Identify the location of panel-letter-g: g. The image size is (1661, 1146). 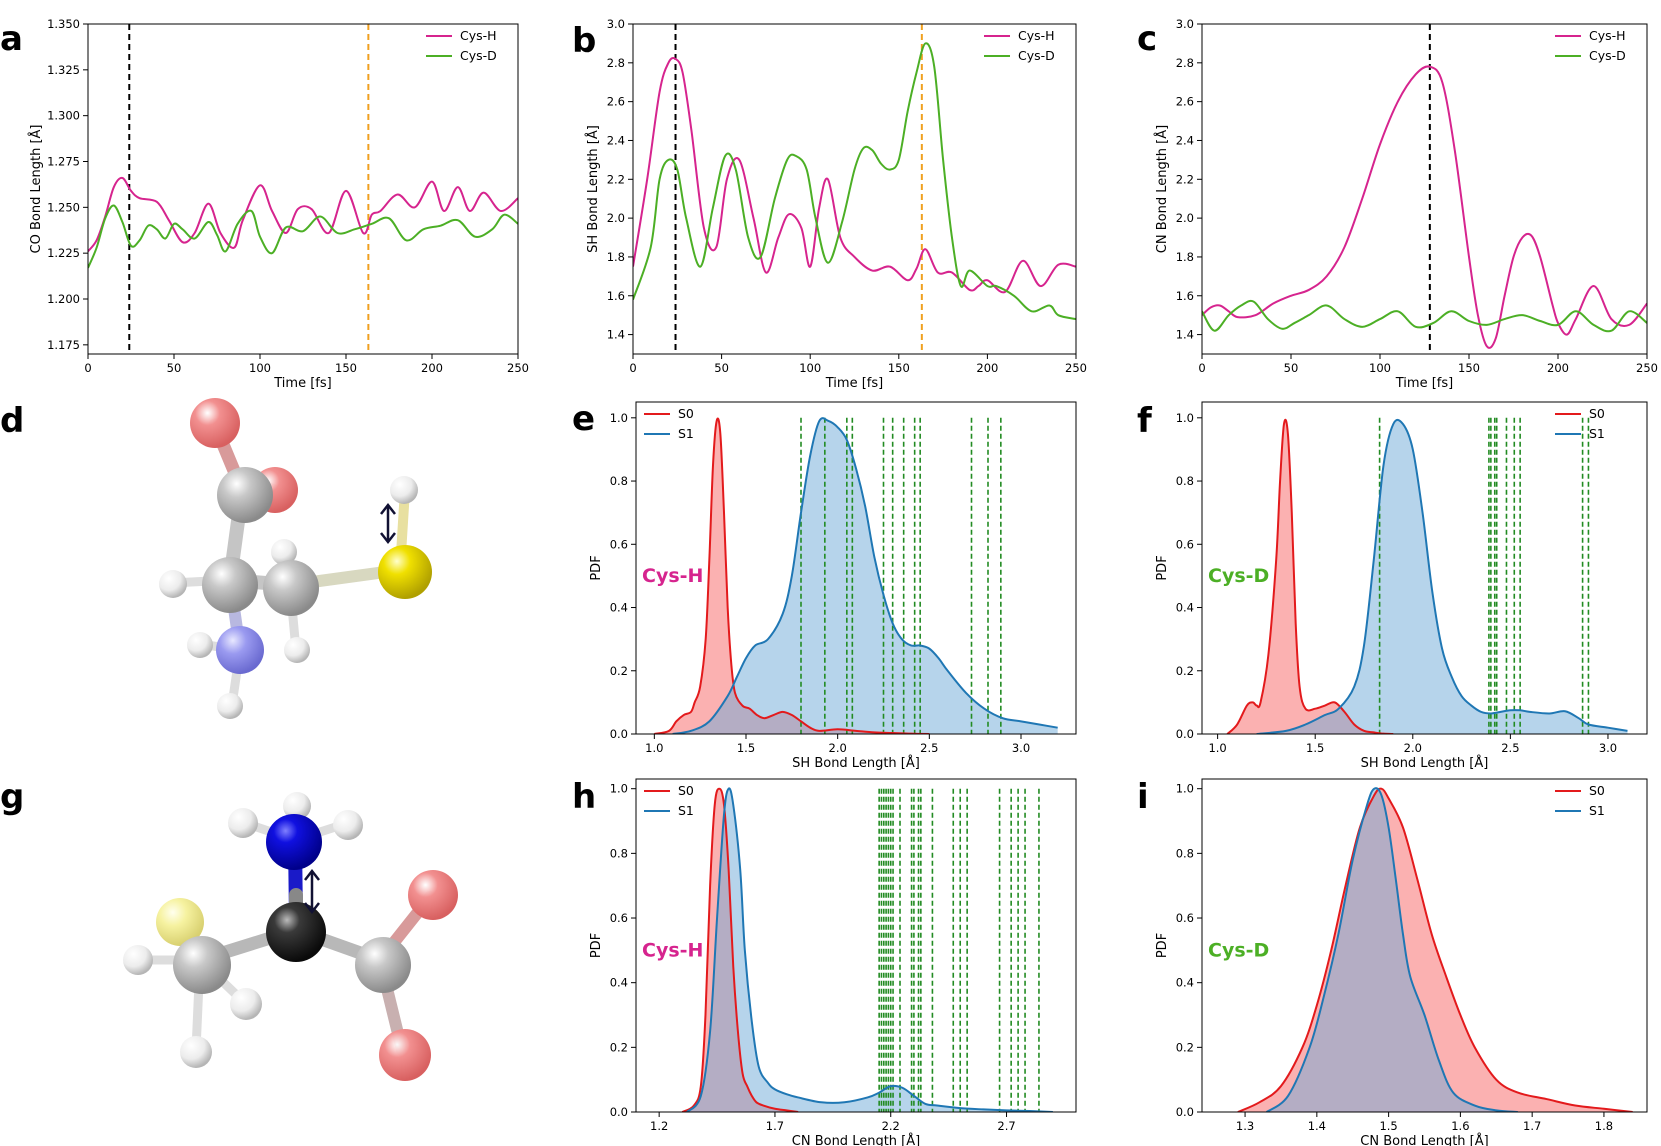
(12, 797).